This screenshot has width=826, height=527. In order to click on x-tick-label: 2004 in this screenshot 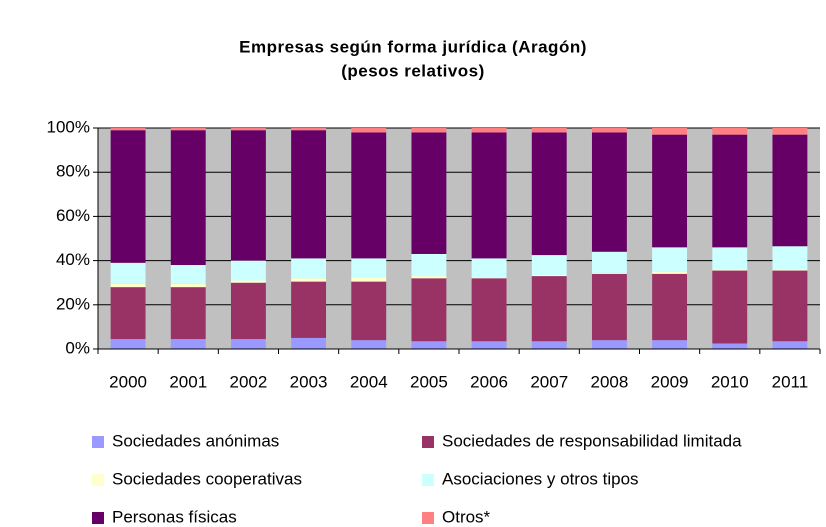, I will do `click(369, 381)`.